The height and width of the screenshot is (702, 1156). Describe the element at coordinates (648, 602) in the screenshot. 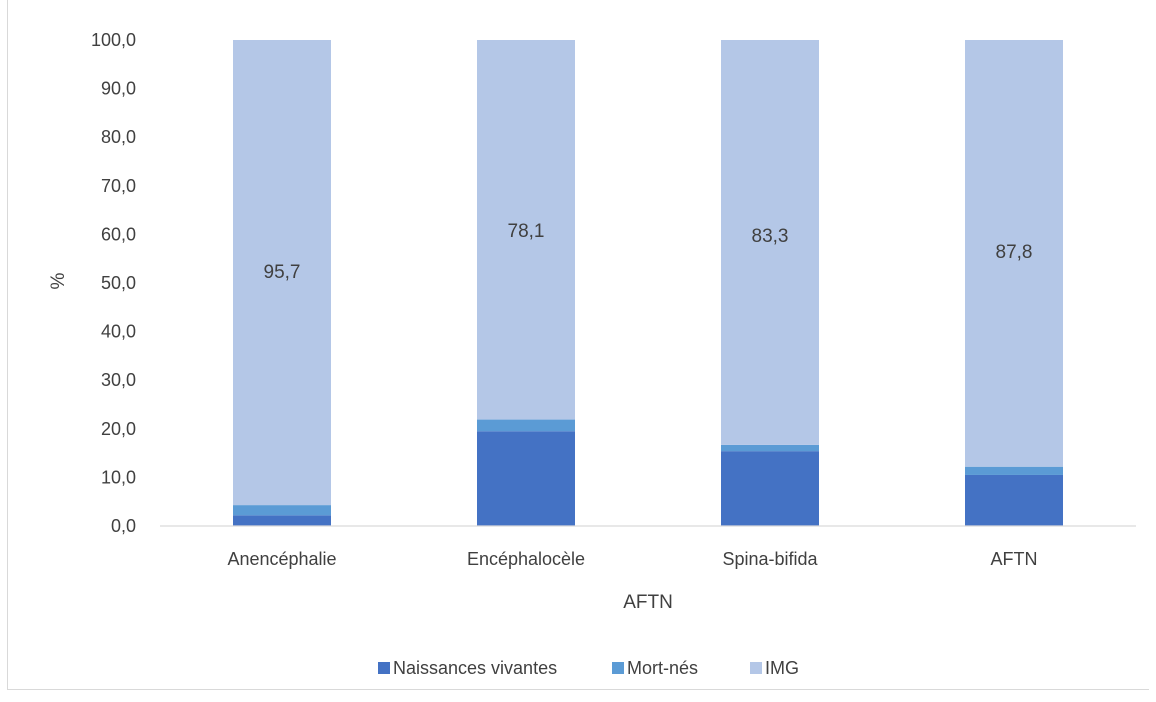

I see `x-axis-title: AFTN` at that location.